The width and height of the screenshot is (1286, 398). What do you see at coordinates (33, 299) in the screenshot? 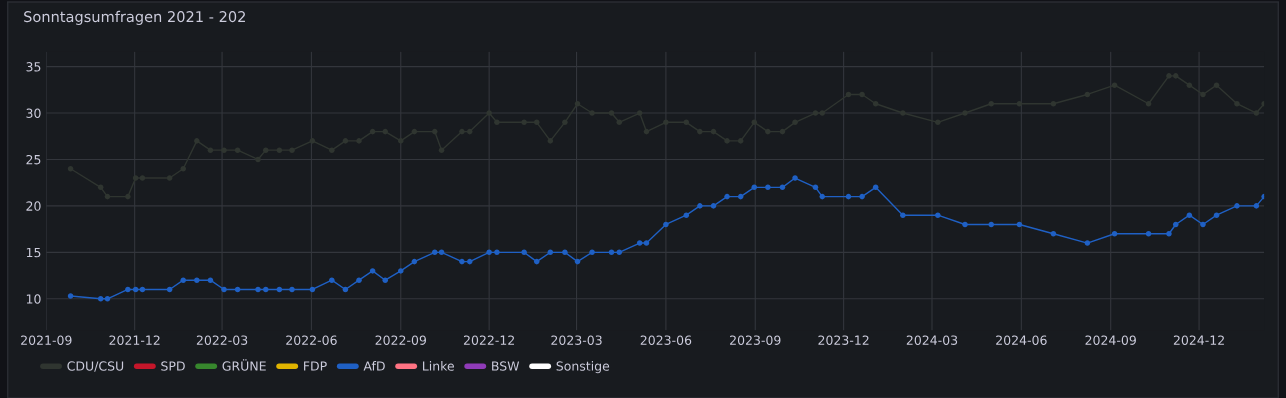
I see `y-tick-label: 10` at bounding box center [33, 299].